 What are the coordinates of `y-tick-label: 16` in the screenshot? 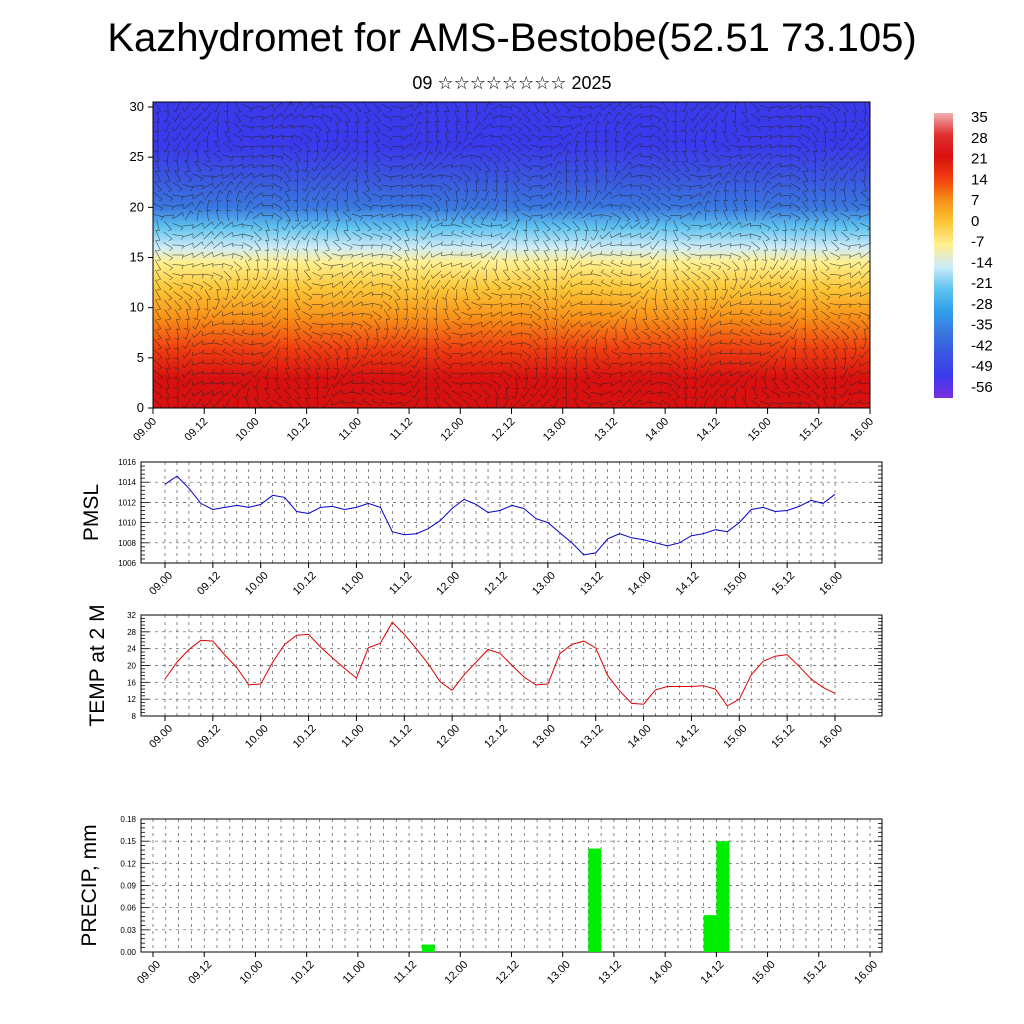 It's located at (131, 682).